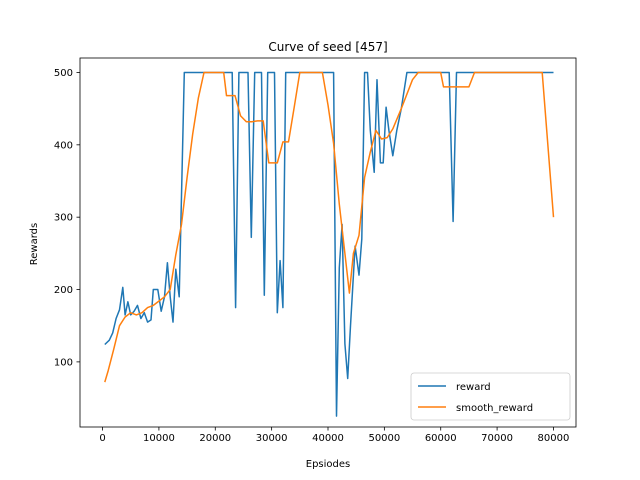 The image size is (640, 480). I want to click on x-tick-label: 30000, so click(272, 438).